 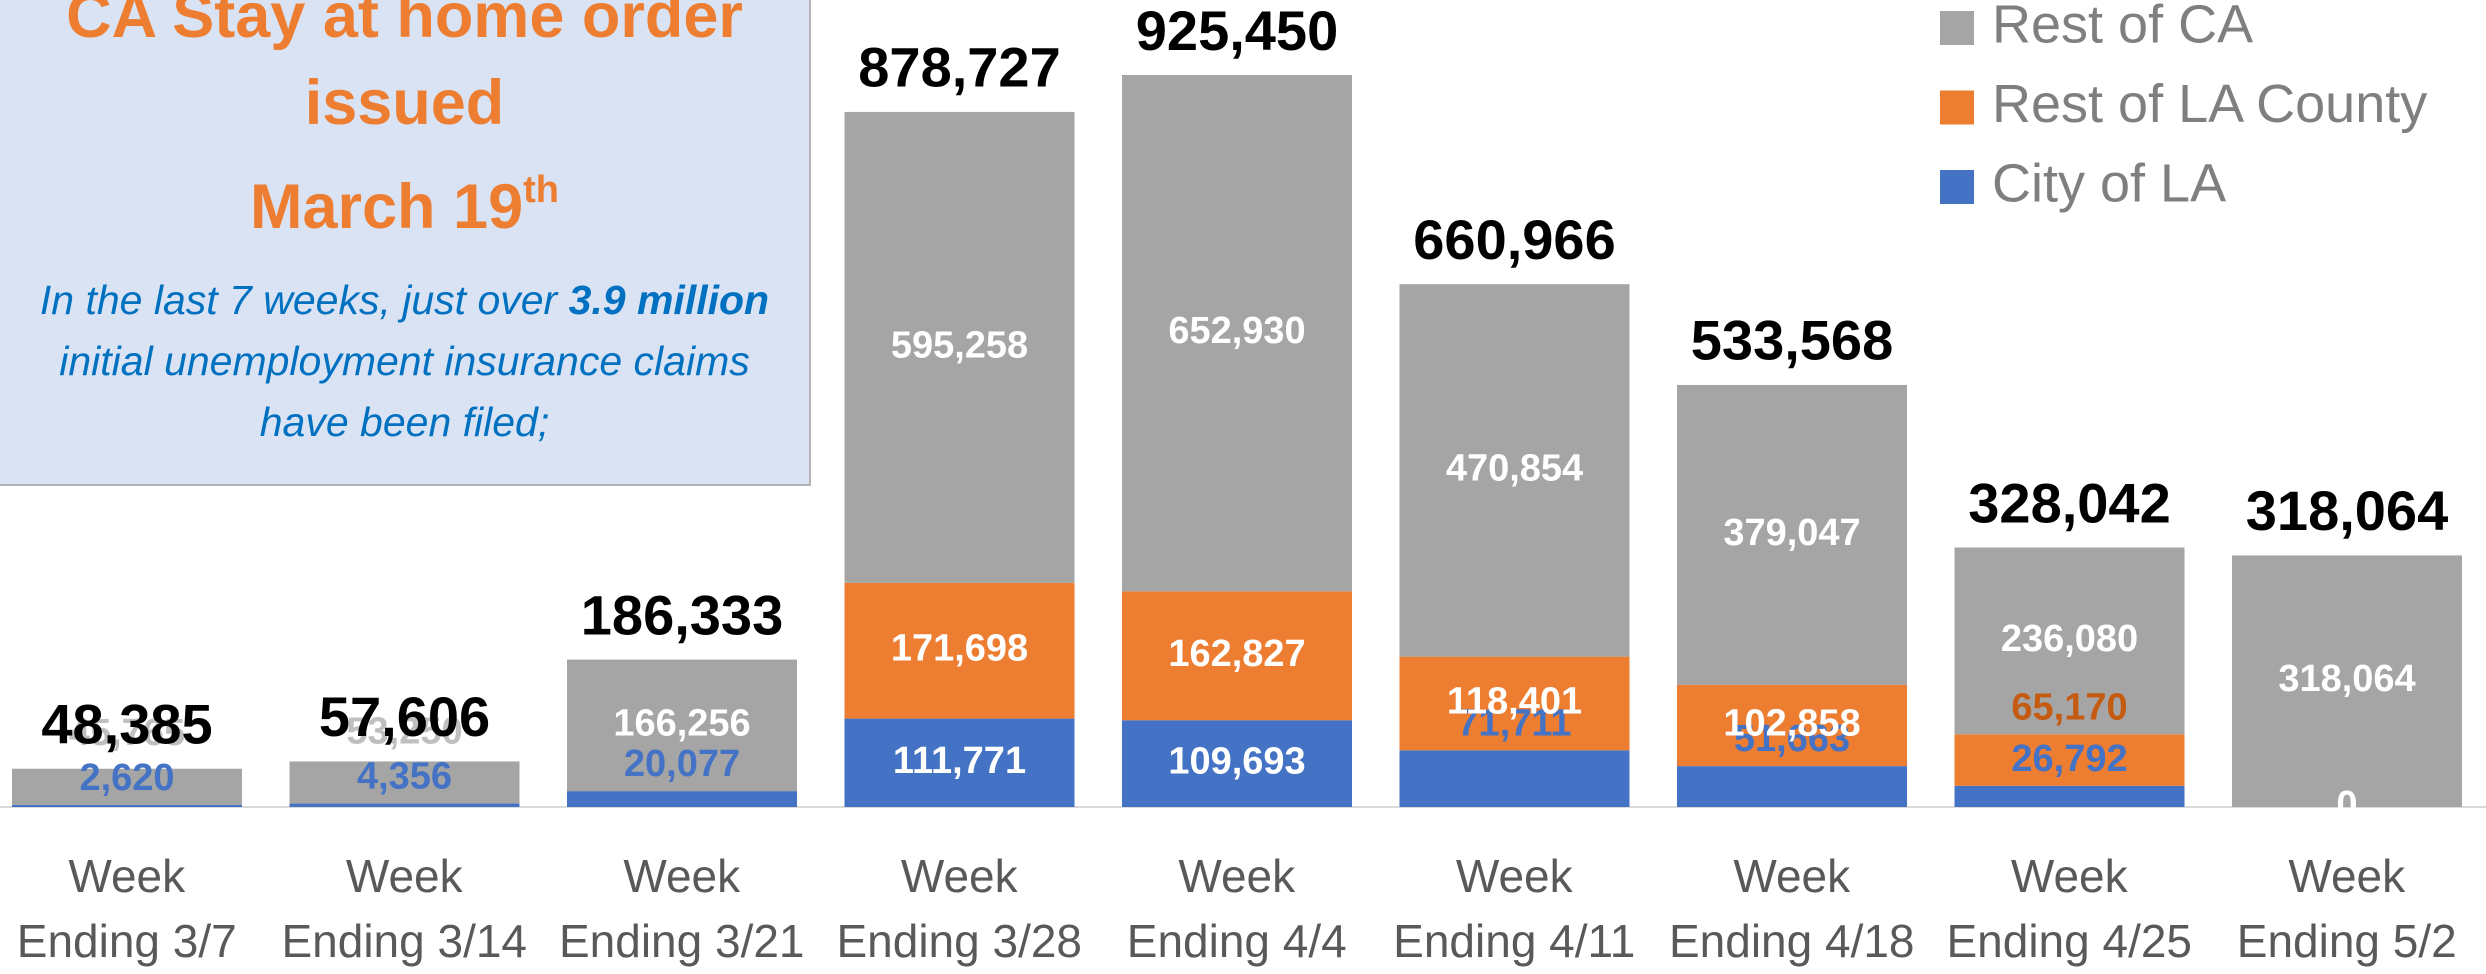 I want to click on x-tick-label: Week Ending 3/21, so click(x=681, y=908).